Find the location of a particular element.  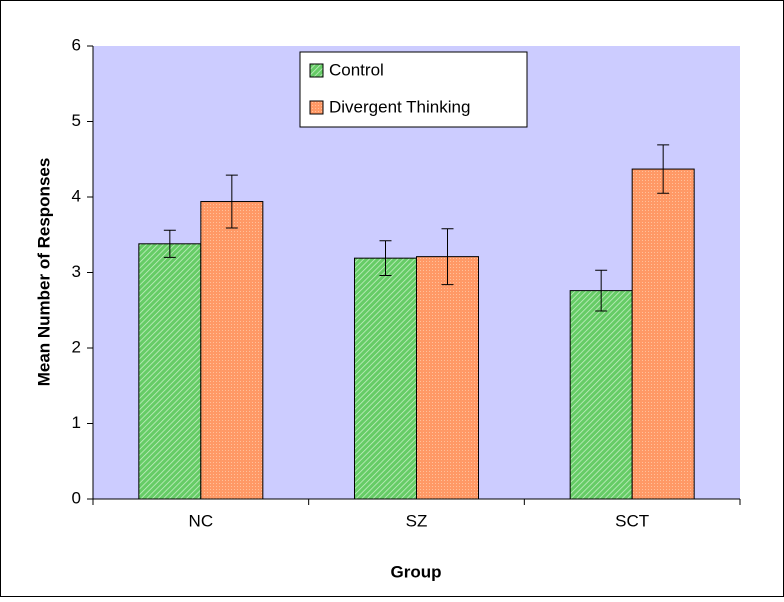

y-tick-label: 6 is located at coordinates (76, 44).